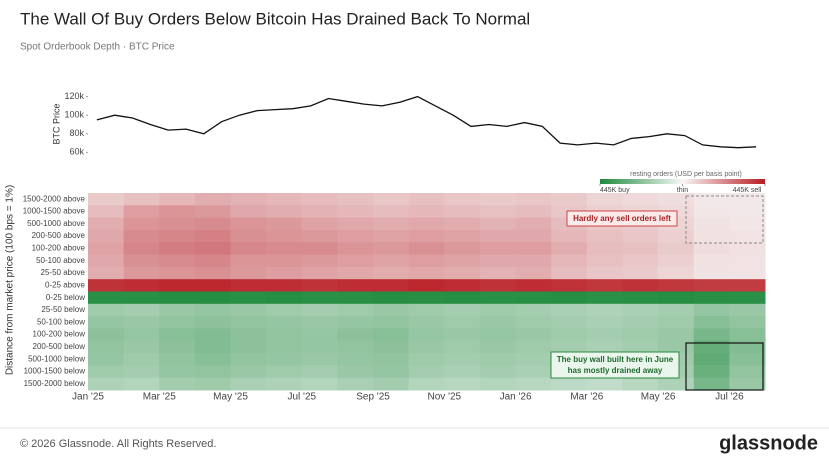  What do you see at coordinates (426, 122) in the screenshot?
I see `price-line` at bounding box center [426, 122].